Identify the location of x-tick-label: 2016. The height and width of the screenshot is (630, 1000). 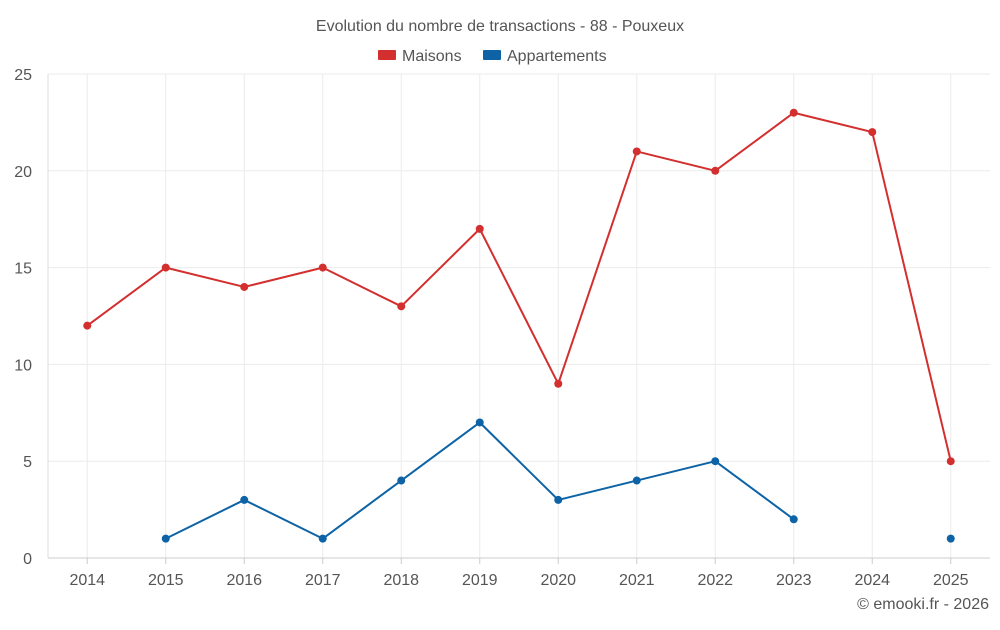
(244, 580).